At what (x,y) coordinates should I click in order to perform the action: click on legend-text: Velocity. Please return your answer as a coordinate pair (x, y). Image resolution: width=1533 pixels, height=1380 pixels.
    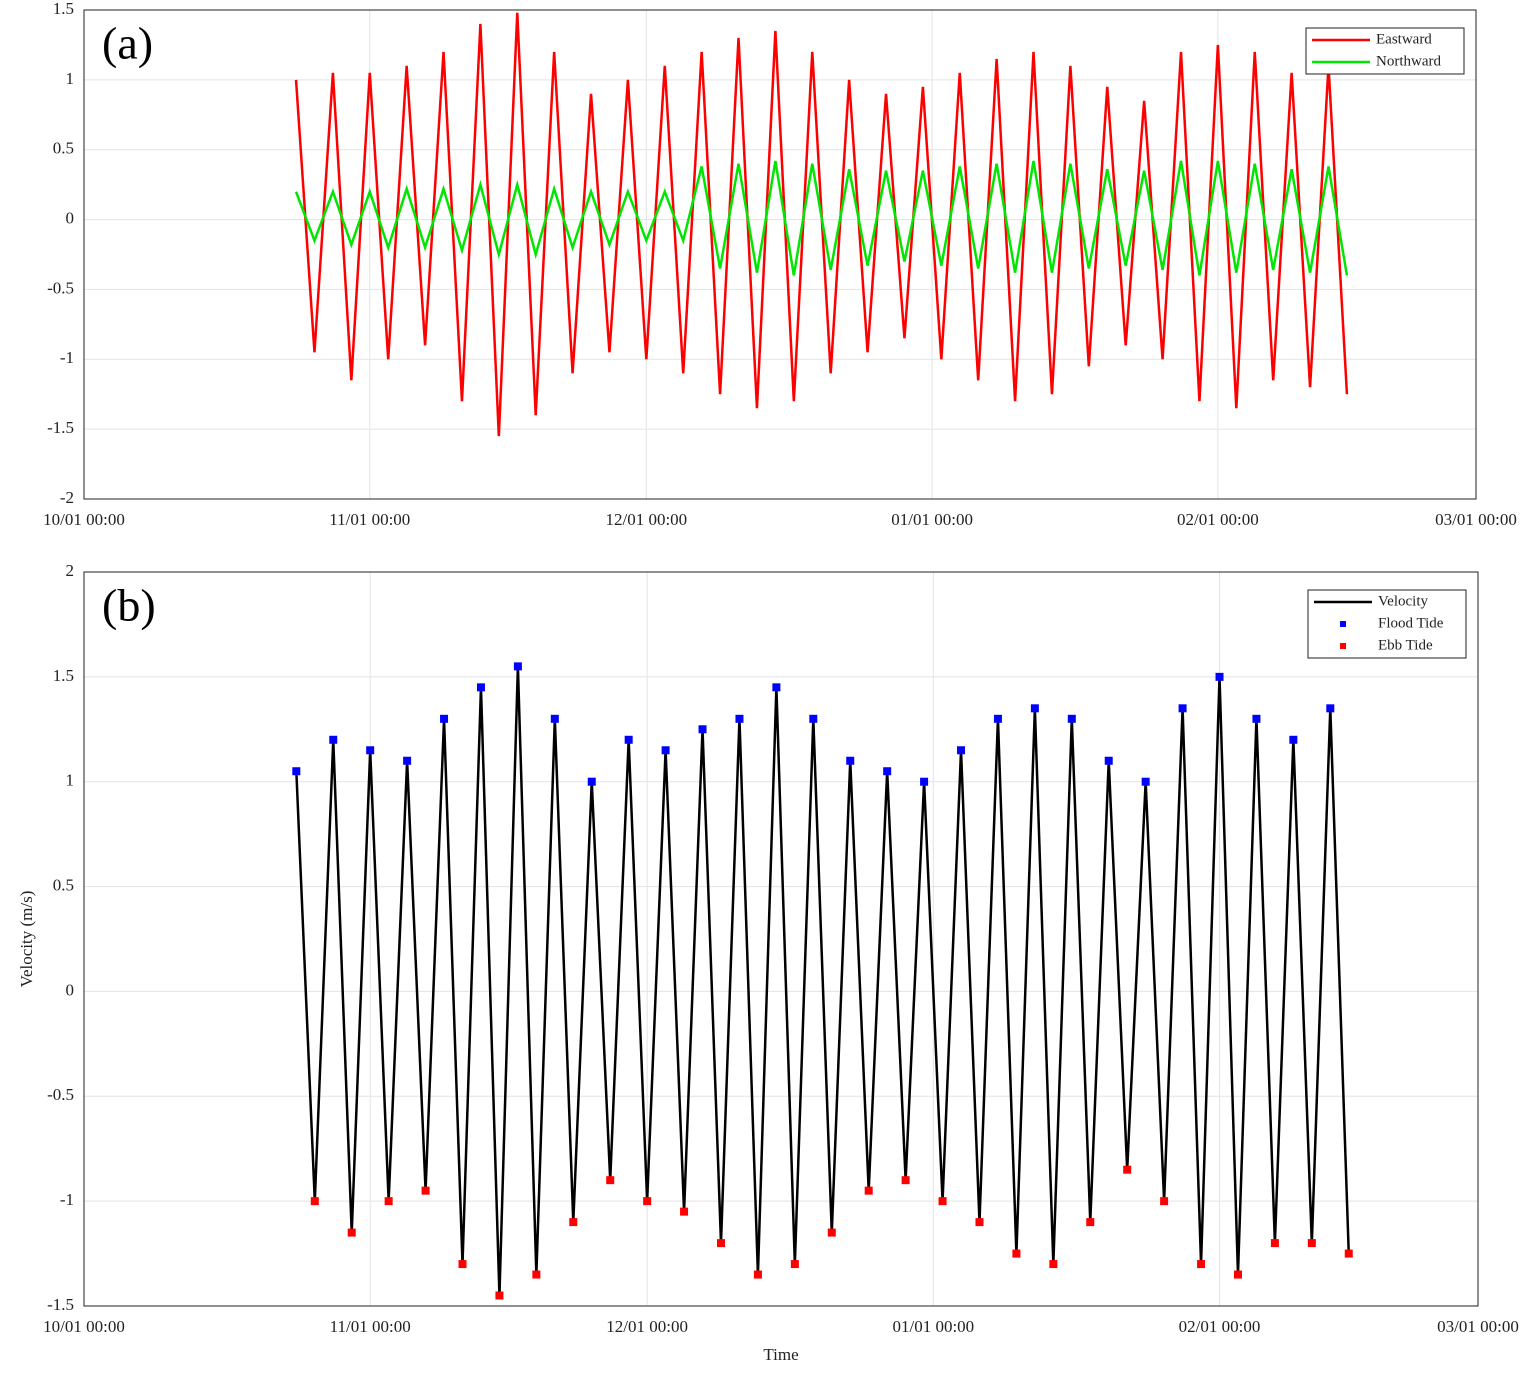
    Looking at the image, I should click on (1403, 601).